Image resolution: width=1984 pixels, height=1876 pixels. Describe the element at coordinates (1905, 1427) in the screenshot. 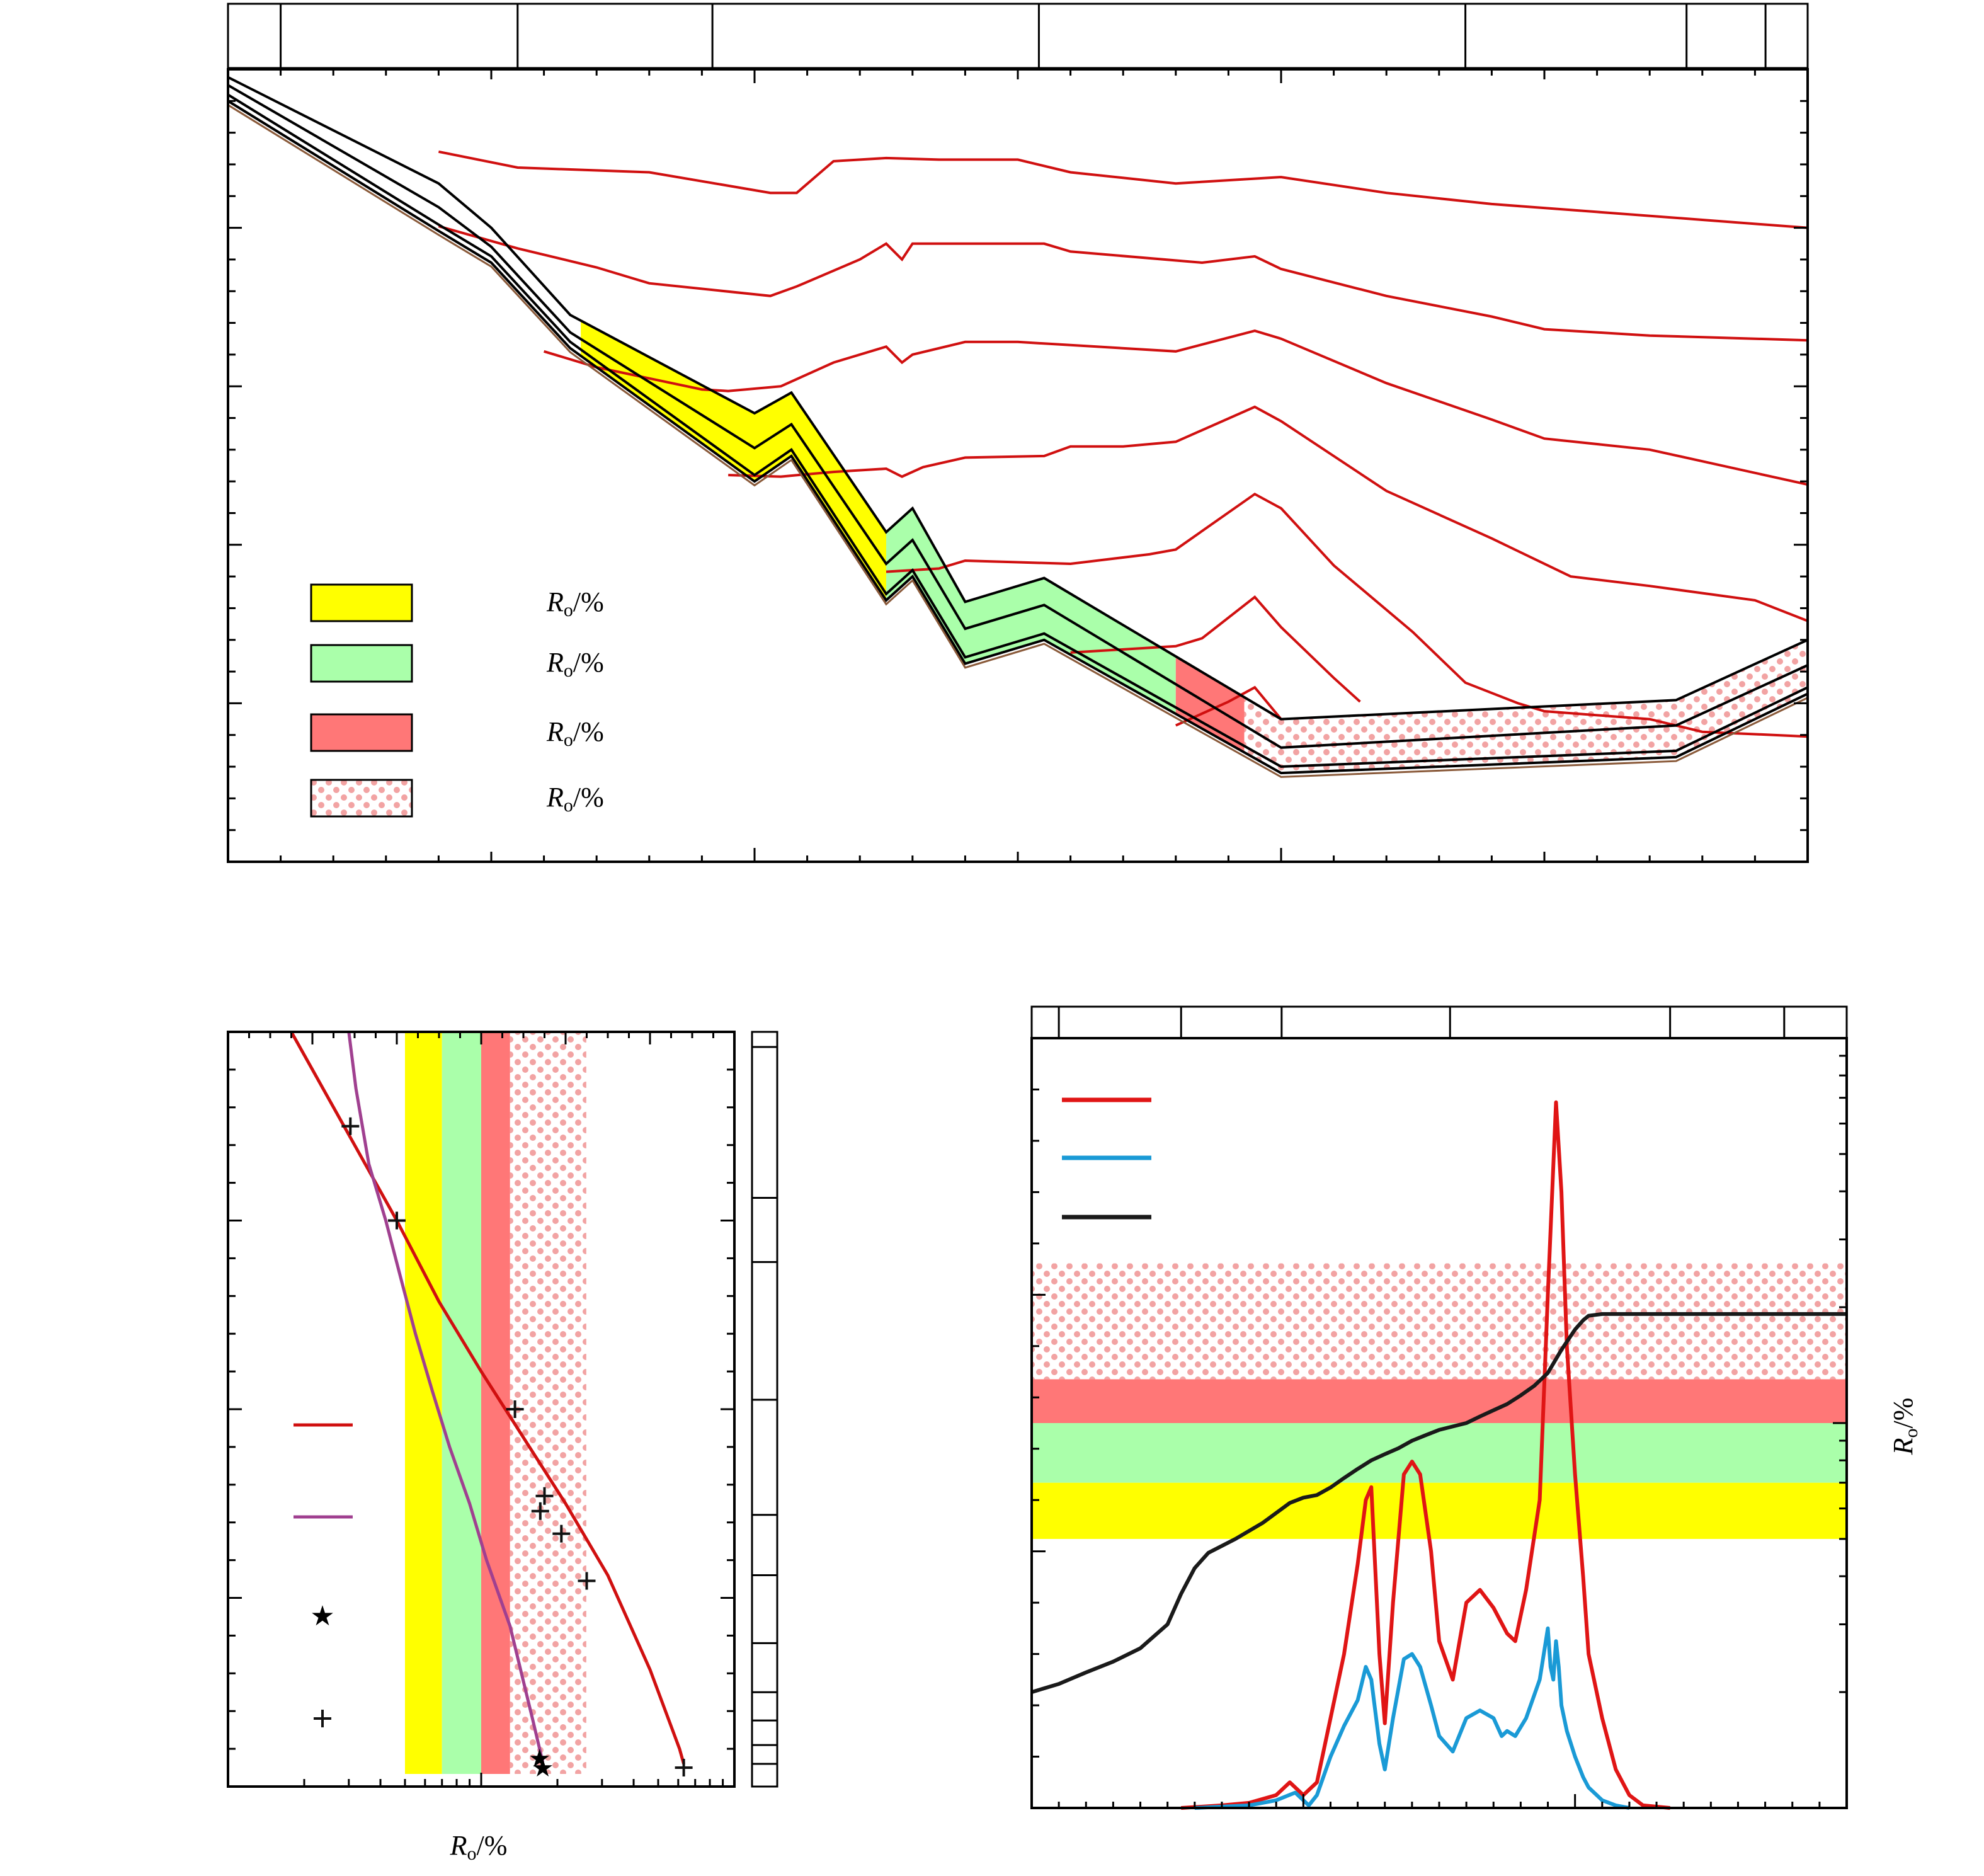

I see `y2-axis-title: Ro/%` at that location.